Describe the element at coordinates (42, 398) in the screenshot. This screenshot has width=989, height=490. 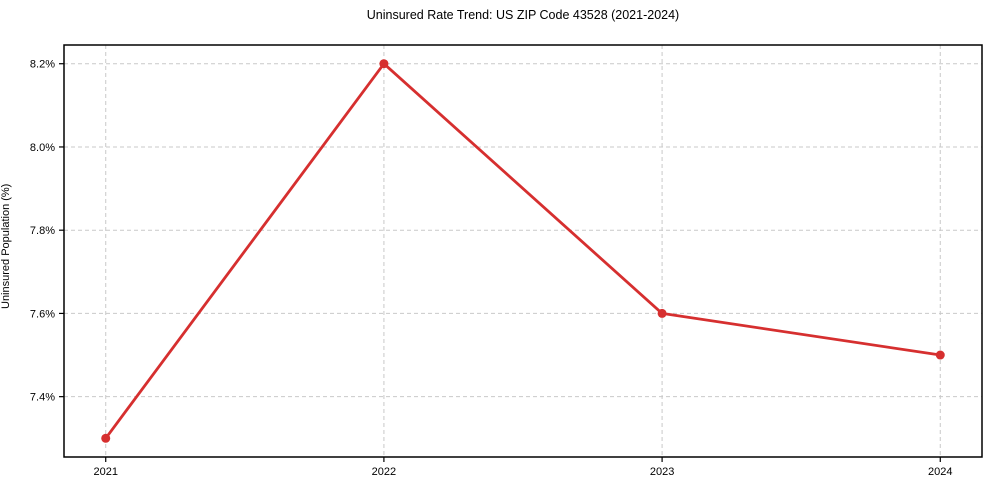
I see `y-tick-label: 7.4%` at that location.